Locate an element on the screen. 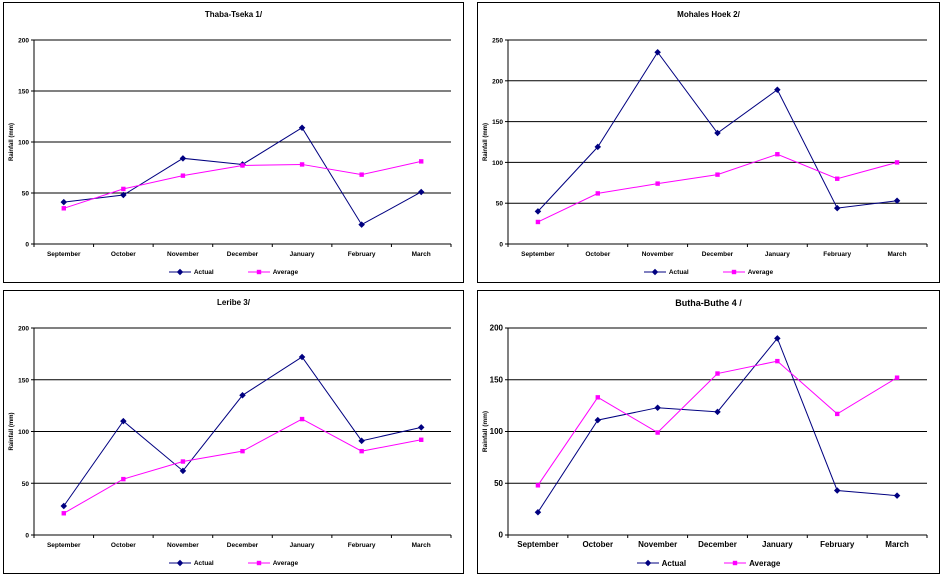  chart-title: Thaba-Tseka 1/ is located at coordinates (233, 14).